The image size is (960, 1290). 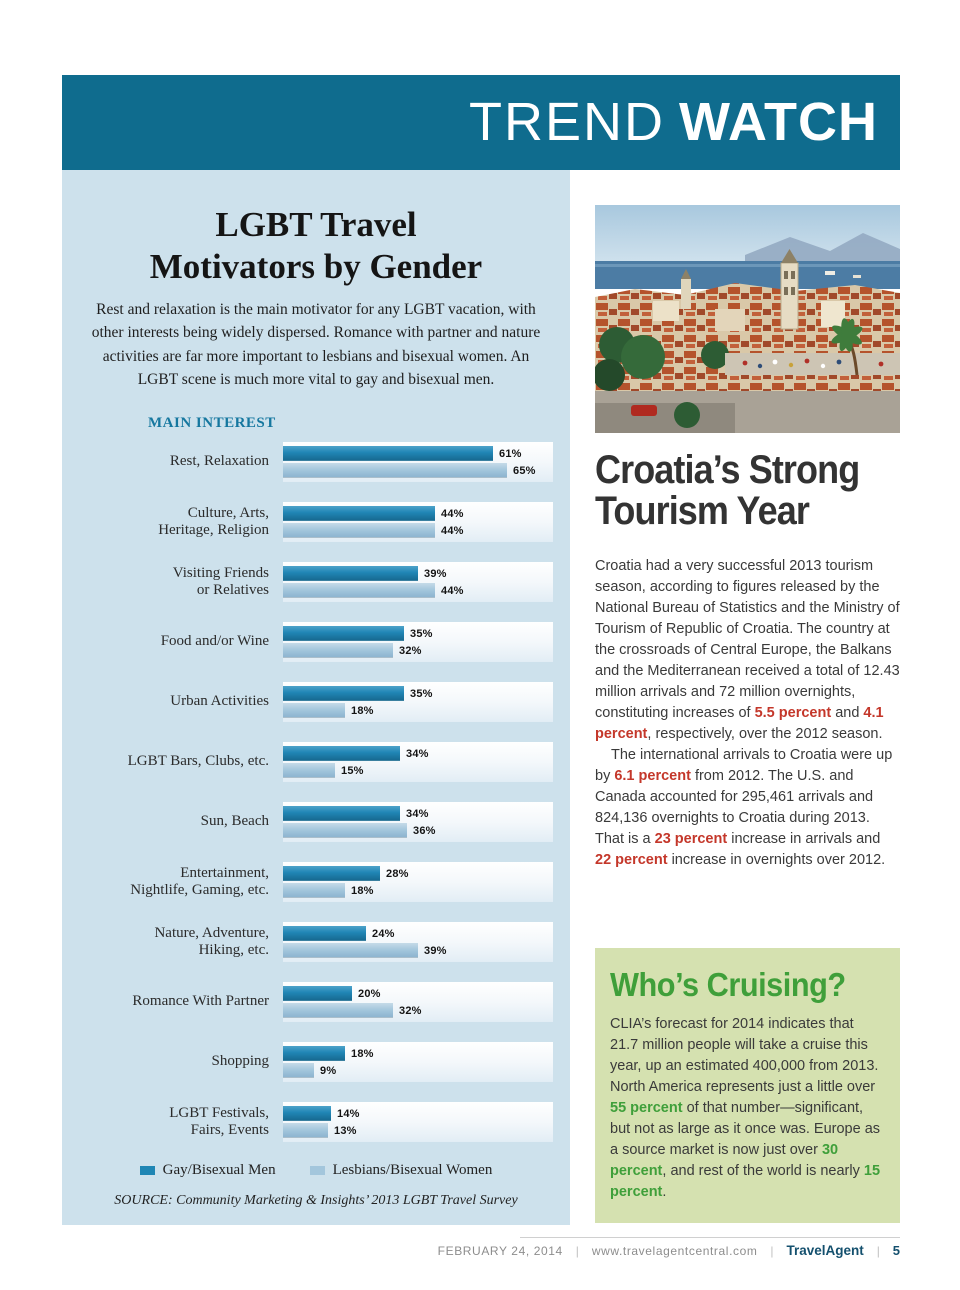 I want to click on bar-value: 24%, so click(x=383, y=933).